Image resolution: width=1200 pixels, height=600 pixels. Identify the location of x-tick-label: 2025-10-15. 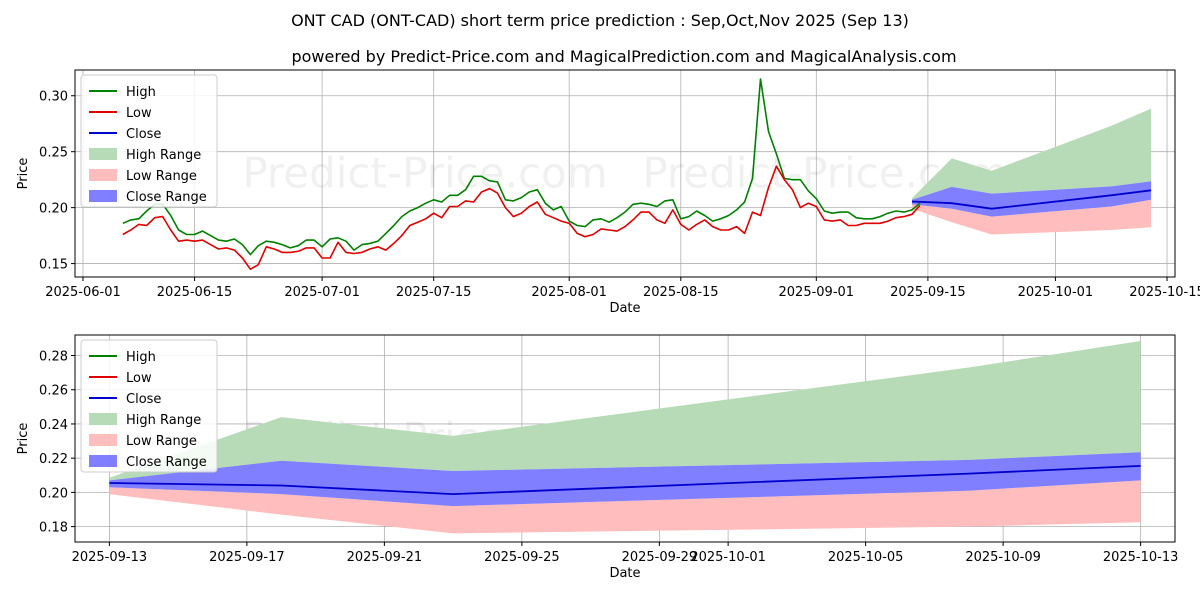
(1164, 292).